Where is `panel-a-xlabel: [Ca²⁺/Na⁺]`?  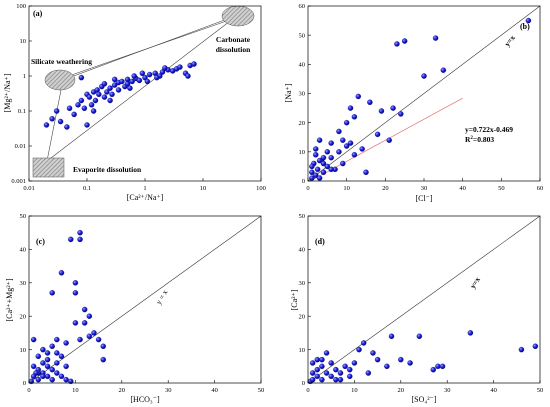 panel-a-xlabel: [Ca²⁺/Na⁺] is located at coordinates (145, 197).